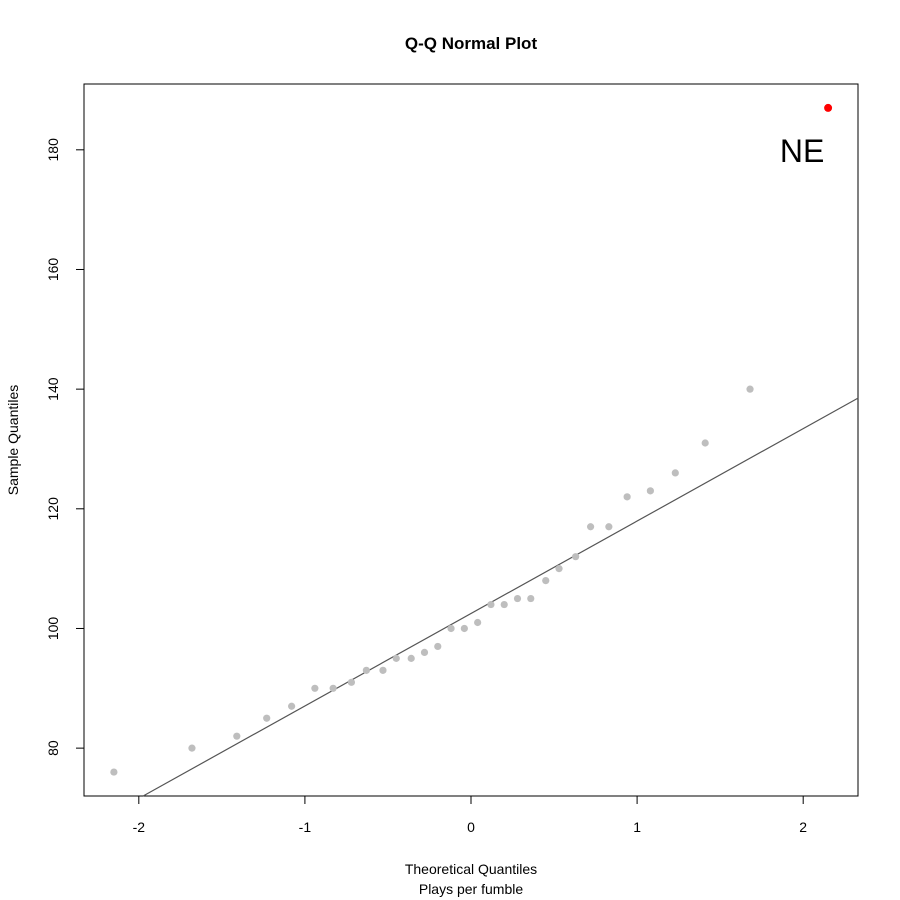 Image resolution: width=900 pixels, height=900 pixels. What do you see at coordinates (53, 629) in the screenshot?
I see `y-tick-label: 100` at bounding box center [53, 629].